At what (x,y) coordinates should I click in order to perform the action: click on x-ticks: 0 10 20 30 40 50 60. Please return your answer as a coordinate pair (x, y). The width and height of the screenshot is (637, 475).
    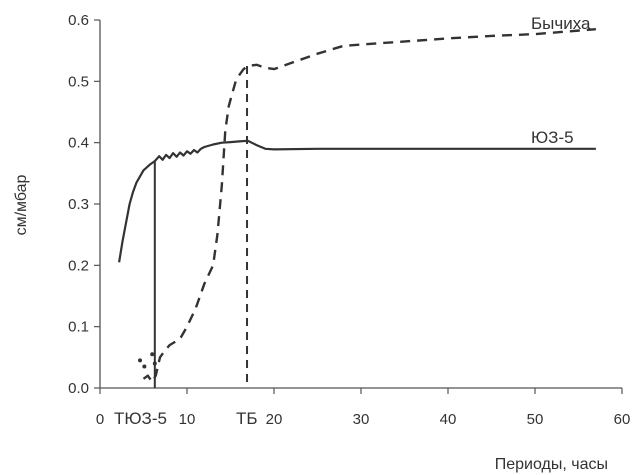
    Looking at the image, I should click on (363, 408).